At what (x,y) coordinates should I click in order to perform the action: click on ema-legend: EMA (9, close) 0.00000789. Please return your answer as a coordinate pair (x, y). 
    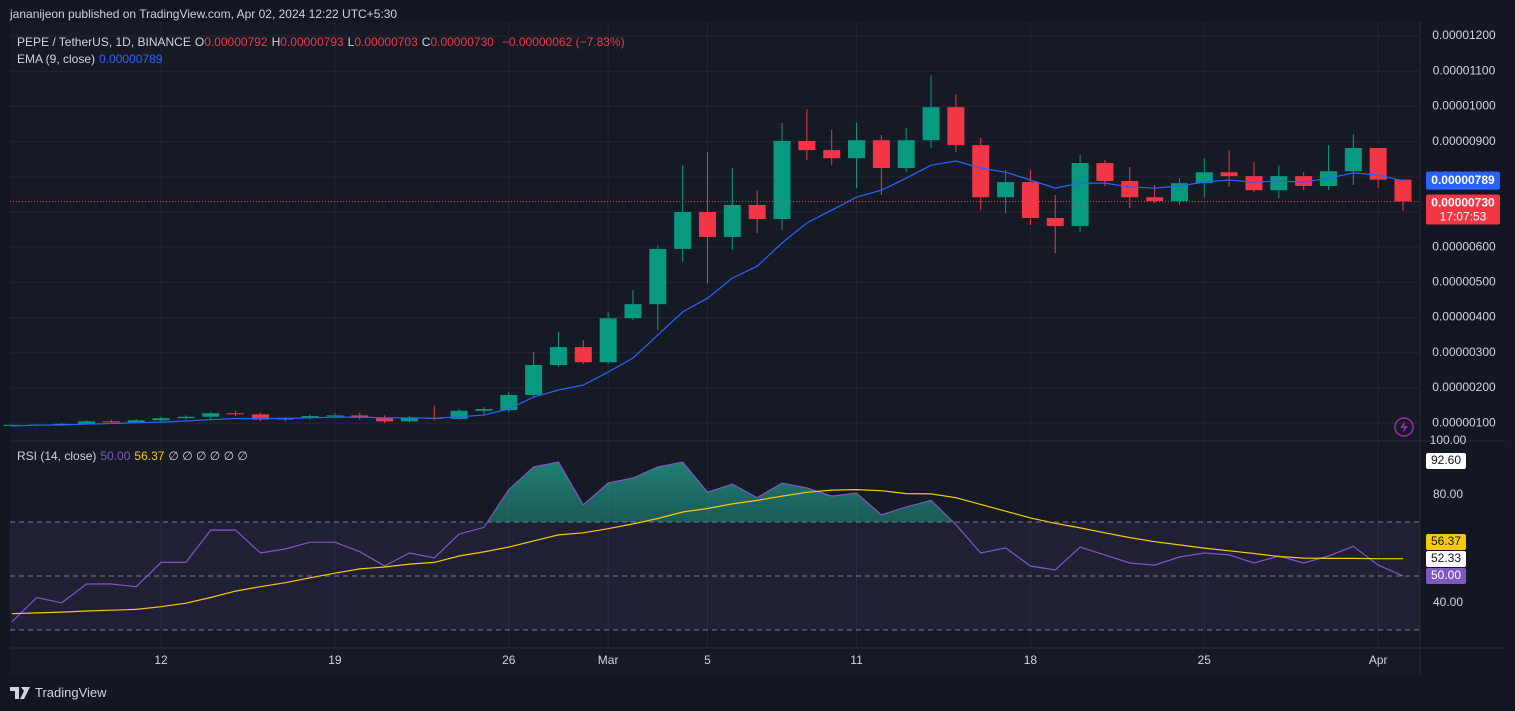
    Looking at the image, I should click on (91, 59).